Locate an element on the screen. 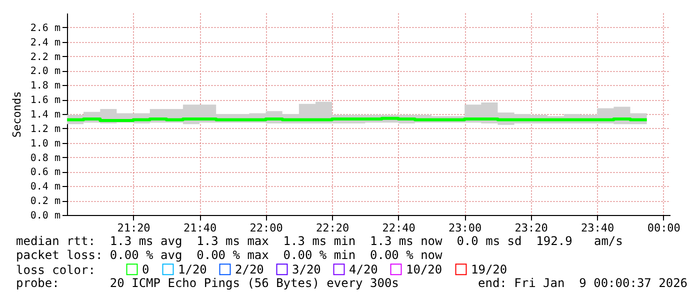 Image resolution: width=697 pixels, height=297 pixels. x-tick-label: 21:20 is located at coordinates (133, 228).